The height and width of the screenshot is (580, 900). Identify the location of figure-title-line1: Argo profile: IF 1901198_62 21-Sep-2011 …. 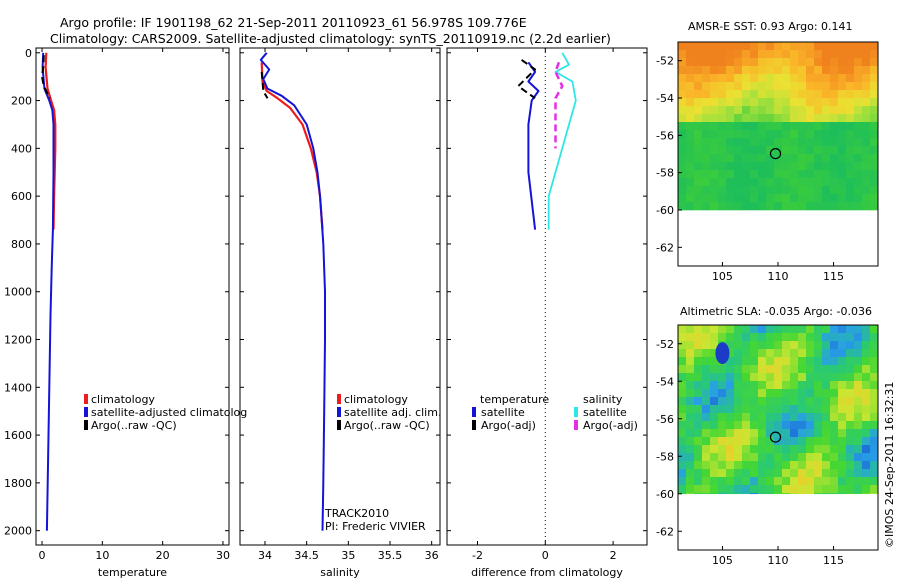
(293, 22).